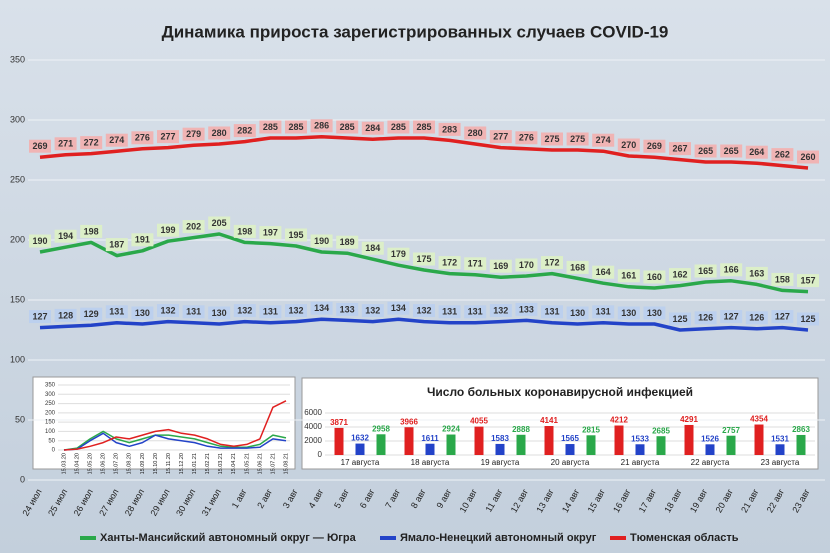 The height and width of the screenshot is (553, 830). I want to click on y-tick-label: 300, so click(50, 395).